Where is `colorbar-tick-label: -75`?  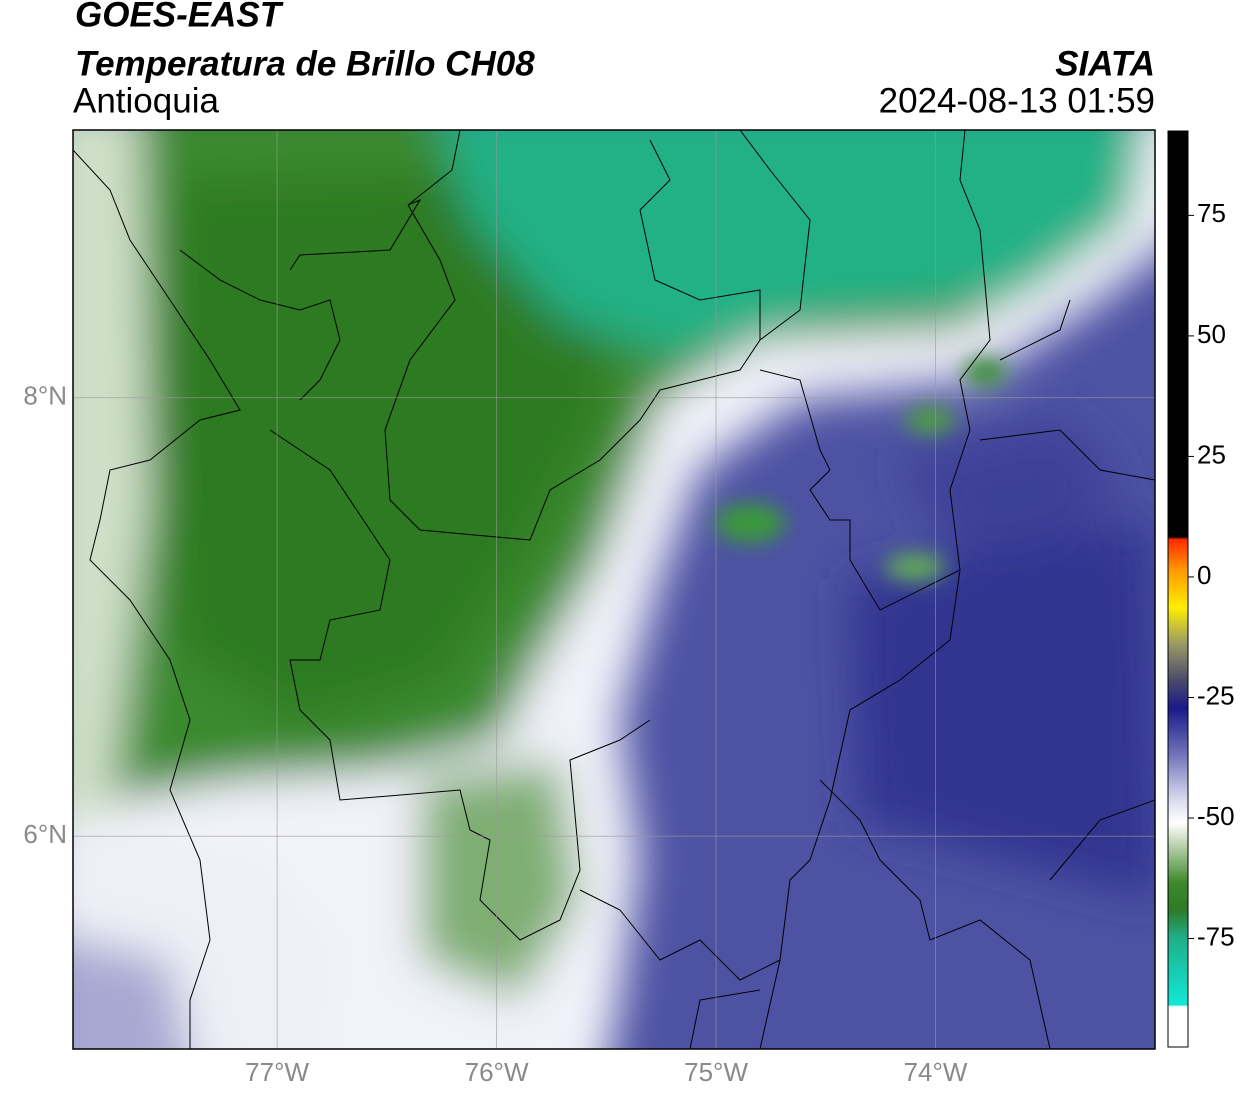
colorbar-tick-label: -75 is located at coordinates (1216, 936).